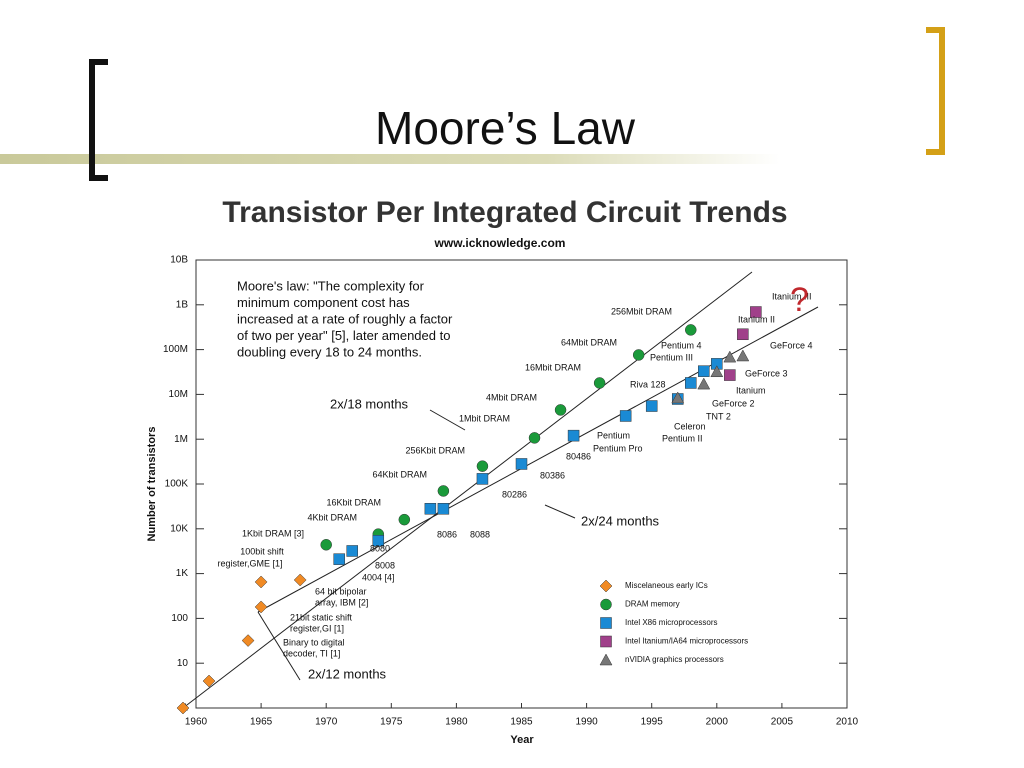 This screenshot has height=768, width=1024. Describe the element at coordinates (751, 390) in the screenshot. I see `annotation: Itanium` at that location.